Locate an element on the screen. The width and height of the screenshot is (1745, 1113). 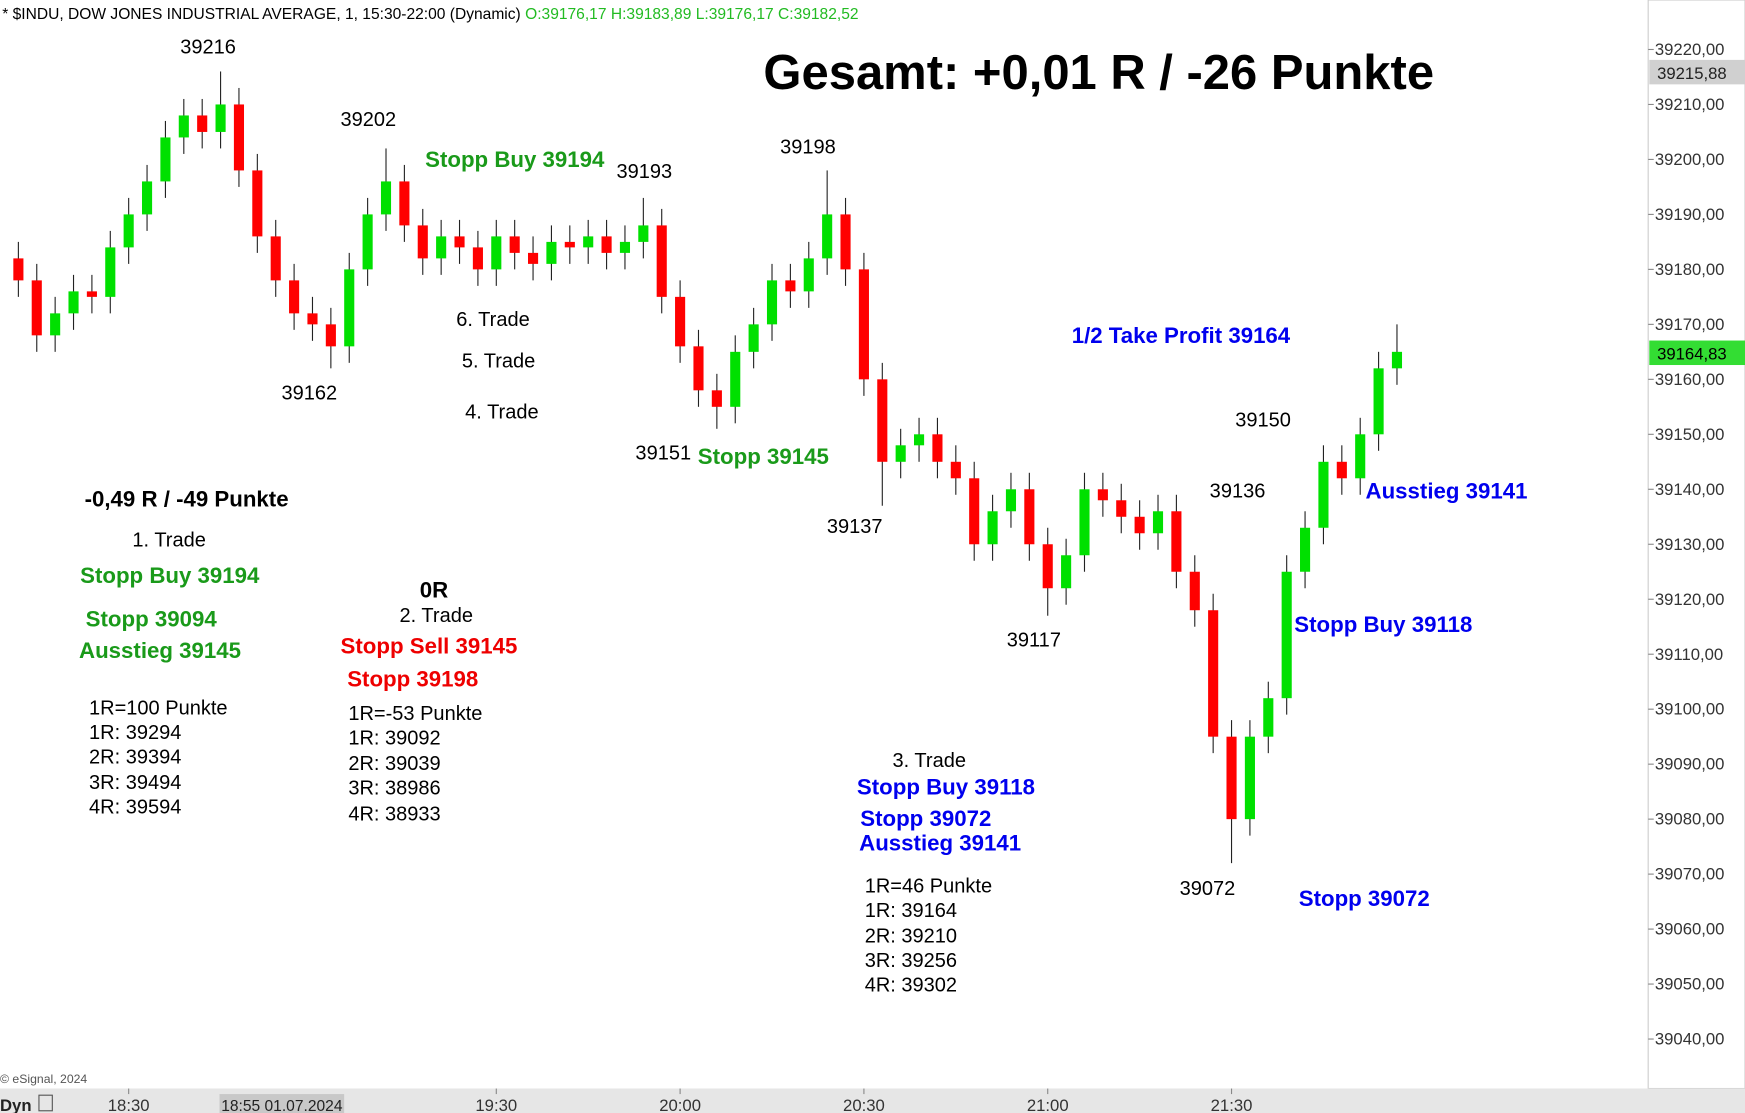
cursor-box is located at coordinates (282, 1103).